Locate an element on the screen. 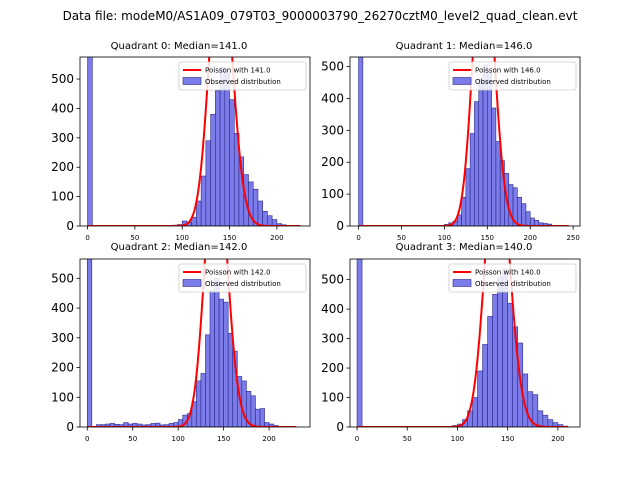  q0-ytick-label: 300 is located at coordinates (62, 138).